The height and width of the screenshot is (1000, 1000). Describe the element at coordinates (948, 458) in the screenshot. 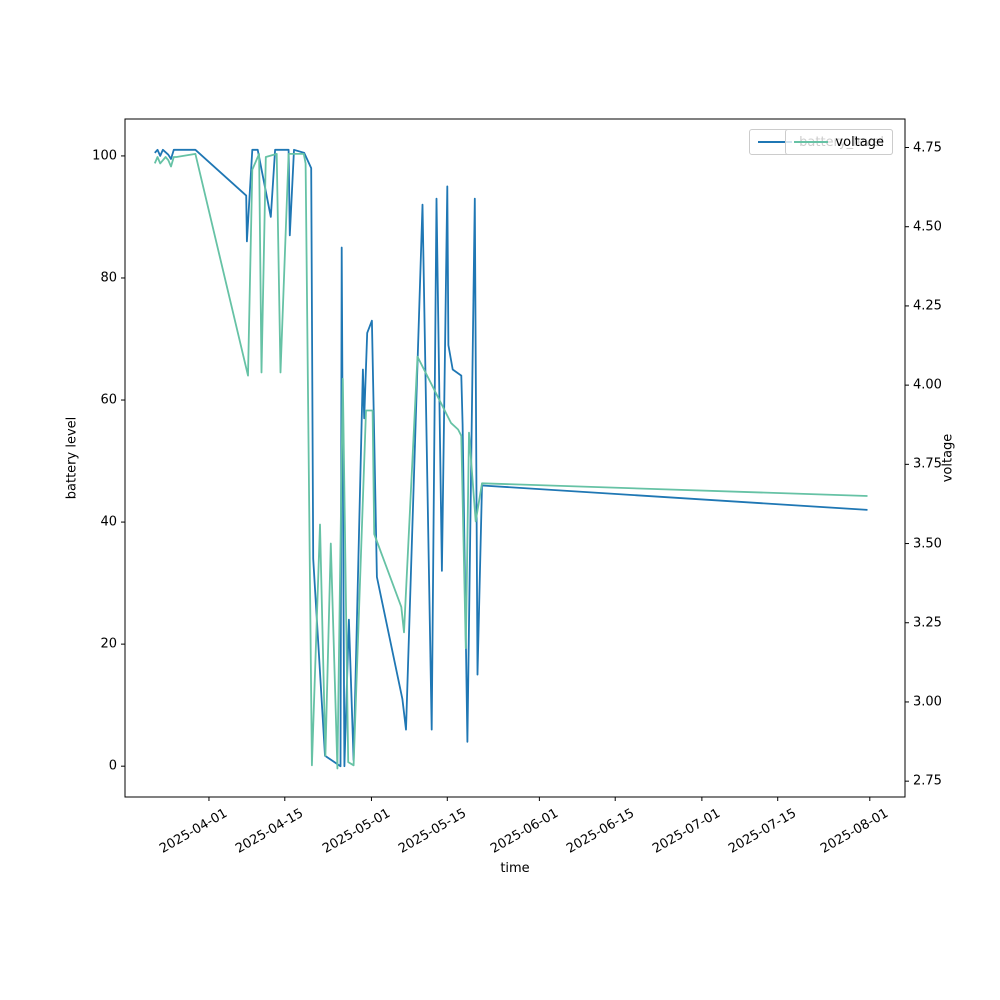

I see `y-axis-label-right: voltage` at that location.